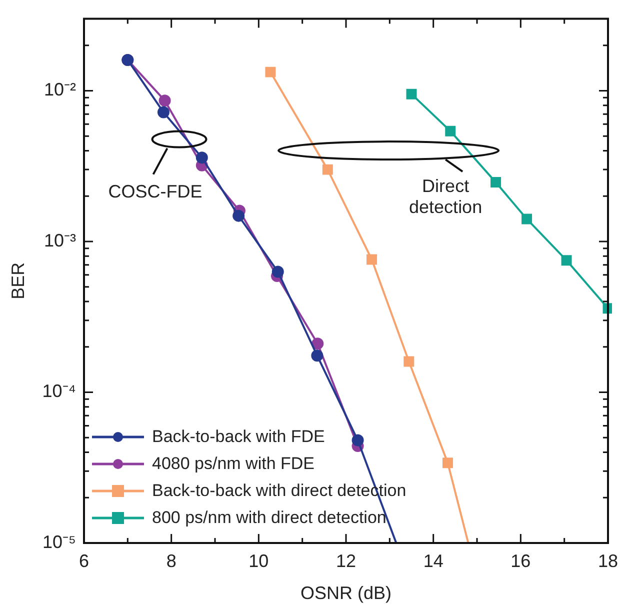 The image size is (636, 609). What do you see at coordinates (608, 560) in the screenshot?
I see `x-tick-label: 18` at bounding box center [608, 560].